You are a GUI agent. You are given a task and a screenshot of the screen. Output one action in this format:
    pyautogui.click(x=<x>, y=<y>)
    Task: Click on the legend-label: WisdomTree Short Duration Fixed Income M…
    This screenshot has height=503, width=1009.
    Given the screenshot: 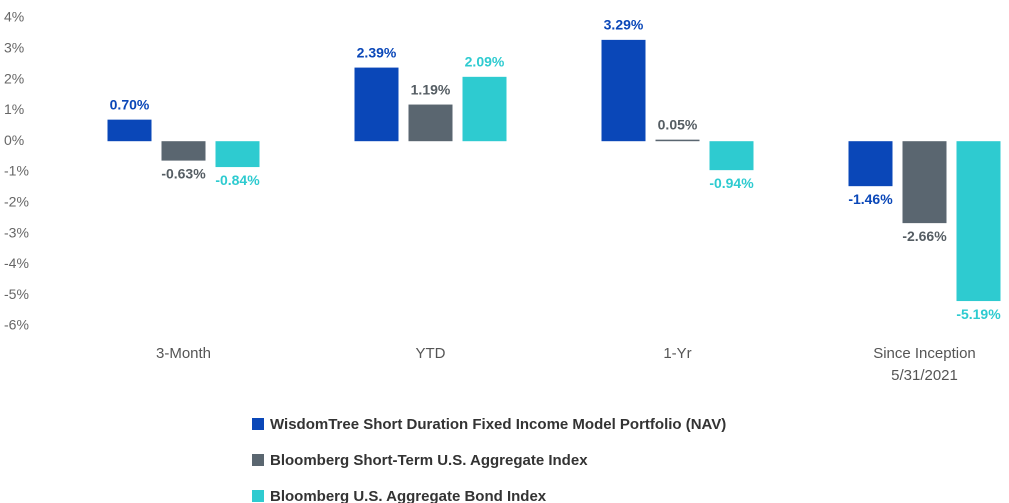 What is the action you would take?
    pyautogui.click(x=498, y=424)
    